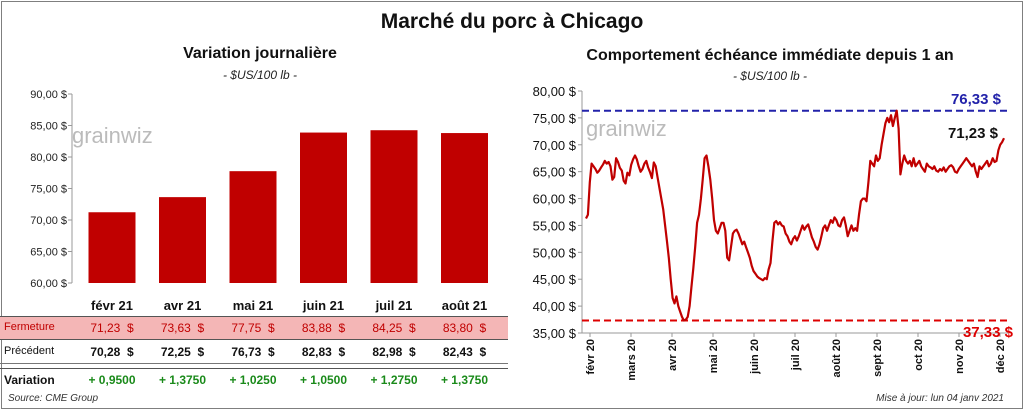  I want to click on right-x-tick-label: oct 20, so click(919, 355).